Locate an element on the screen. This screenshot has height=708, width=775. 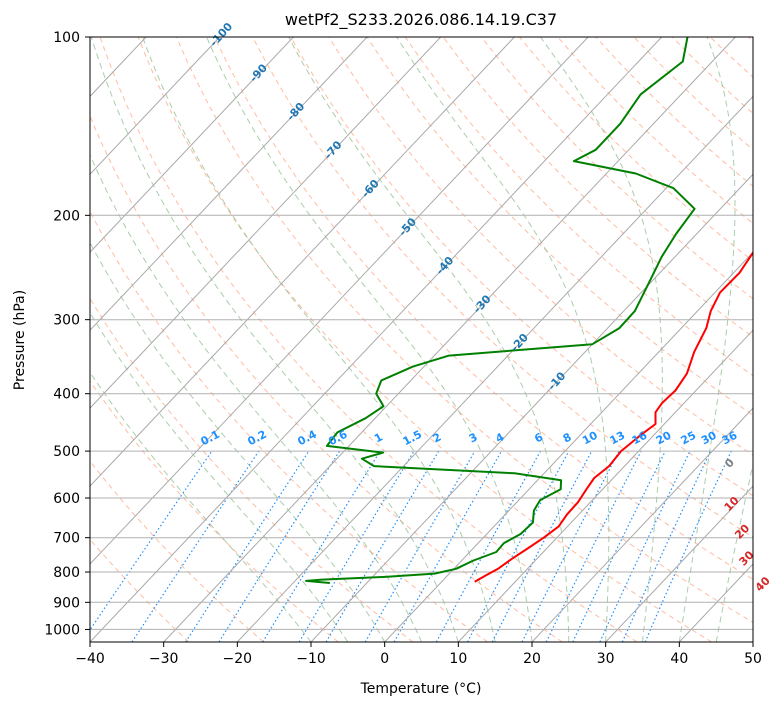
y-tick-label: 700 is located at coordinates (66, 539).